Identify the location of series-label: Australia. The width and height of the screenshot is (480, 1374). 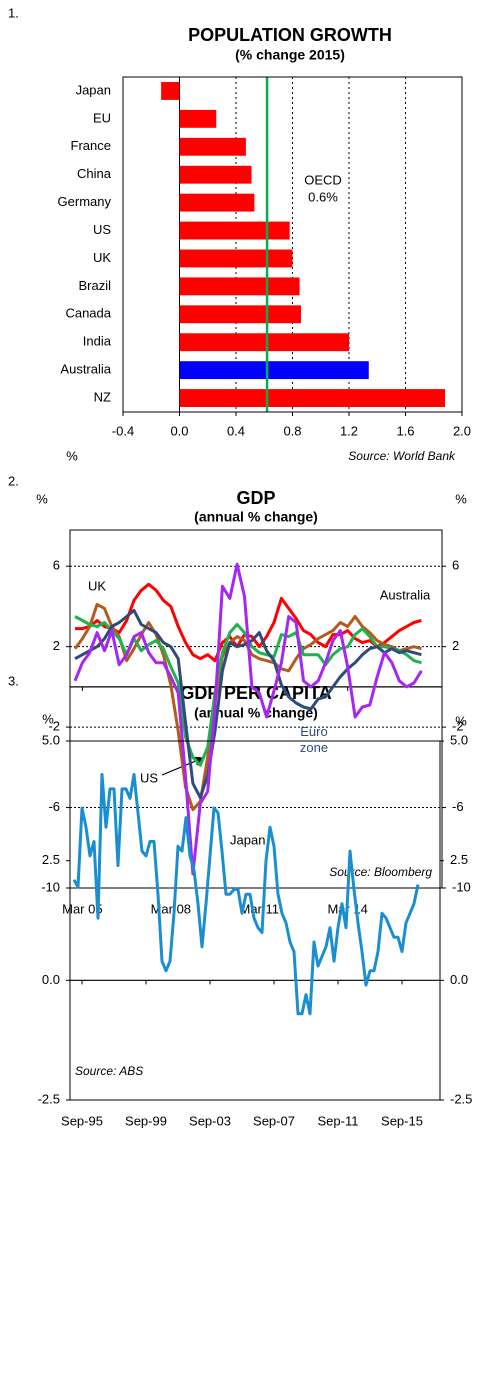
(405, 594).